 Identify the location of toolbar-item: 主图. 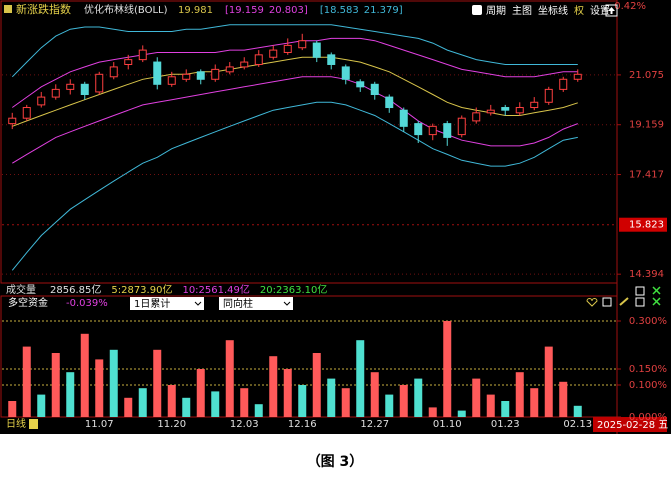
(522, 11).